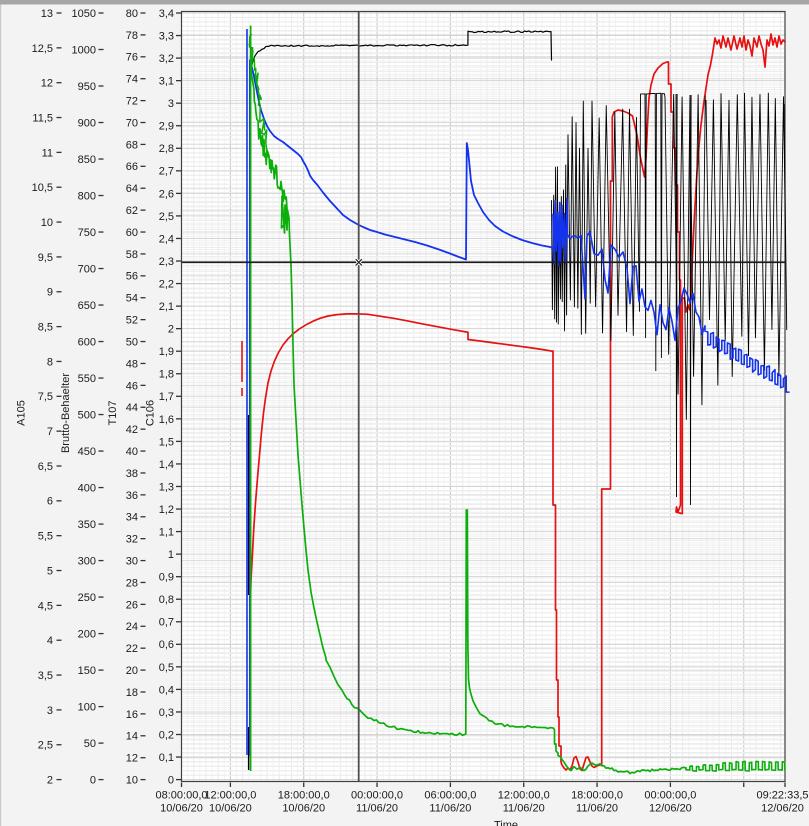 The height and width of the screenshot is (826, 809). Describe the element at coordinates (45, 397) in the screenshot. I see `svg-text: 7,5` at that location.